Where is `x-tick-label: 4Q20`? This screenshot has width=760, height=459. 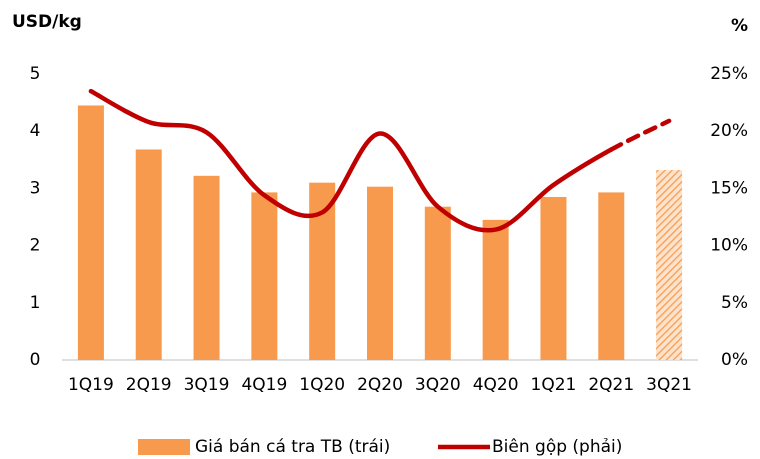
x-tick-label: 4Q20 is located at coordinates (496, 385).